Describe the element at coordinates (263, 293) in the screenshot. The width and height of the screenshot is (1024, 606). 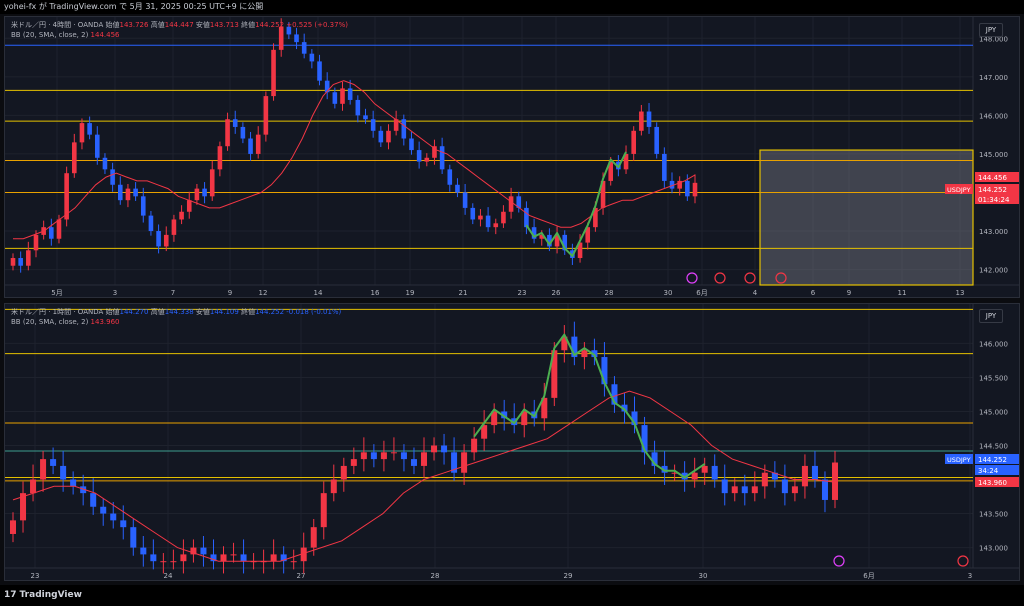
I see `time-tick-label: 12` at that location.